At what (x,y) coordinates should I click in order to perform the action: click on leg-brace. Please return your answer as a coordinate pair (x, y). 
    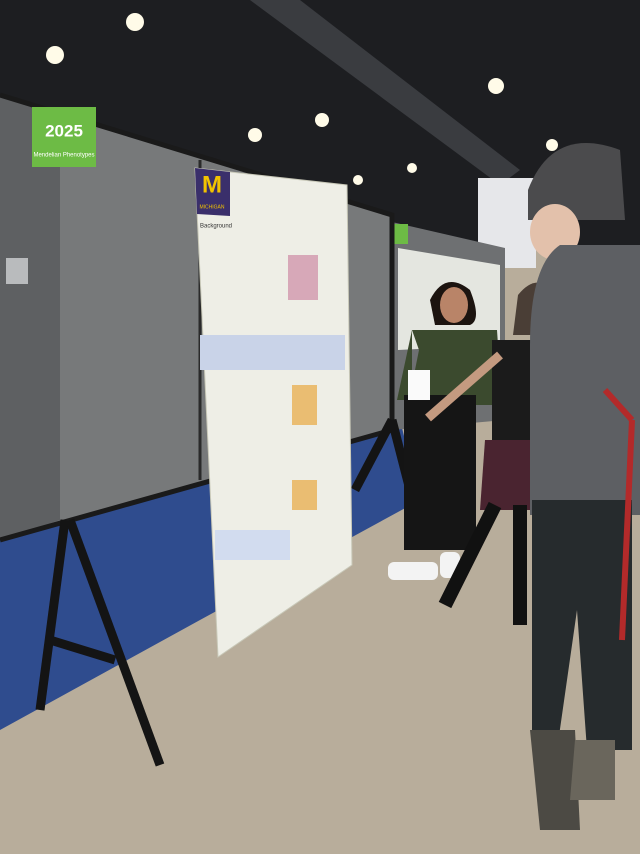
    Looking at the image, I should click on (82, 650).